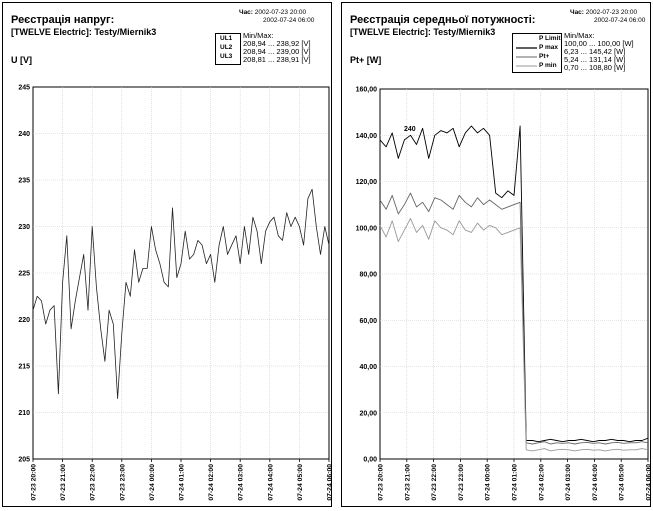 The height and width of the screenshot is (511, 653). I want to click on y-tick-label: 120,00, so click(367, 182).